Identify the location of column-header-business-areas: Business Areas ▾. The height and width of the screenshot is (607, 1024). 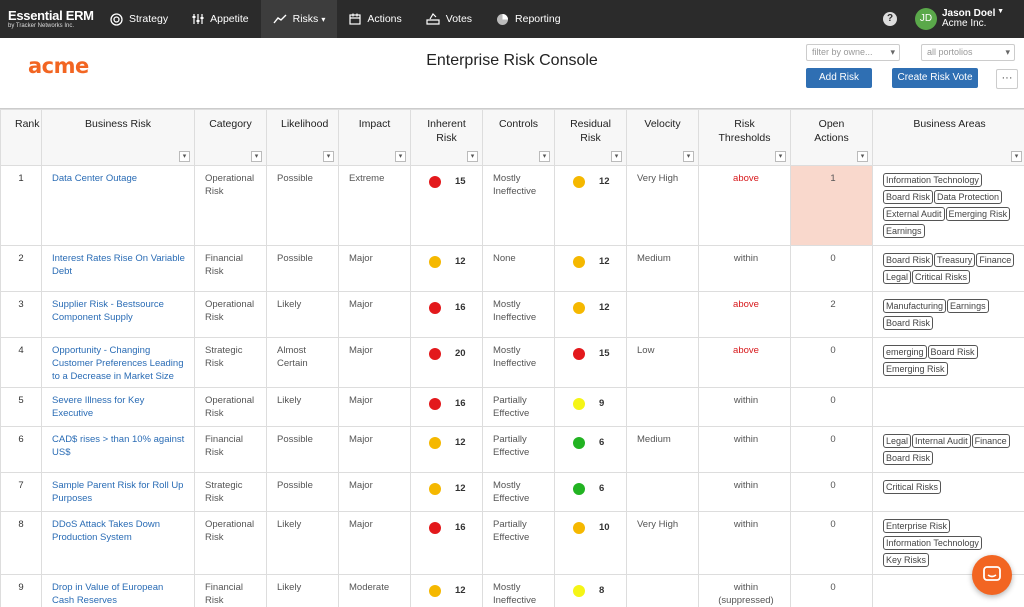
(948, 137).